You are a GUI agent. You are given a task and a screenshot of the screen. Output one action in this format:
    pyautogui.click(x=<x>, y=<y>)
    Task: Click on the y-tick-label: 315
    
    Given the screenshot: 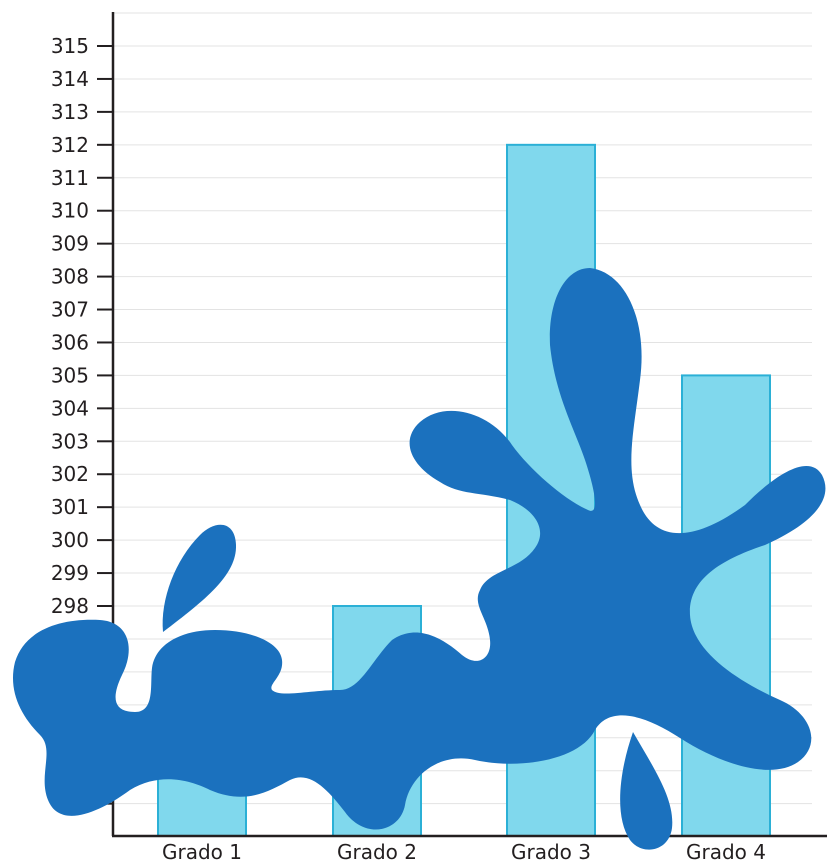 What is the action you would take?
    pyautogui.click(x=70, y=46)
    